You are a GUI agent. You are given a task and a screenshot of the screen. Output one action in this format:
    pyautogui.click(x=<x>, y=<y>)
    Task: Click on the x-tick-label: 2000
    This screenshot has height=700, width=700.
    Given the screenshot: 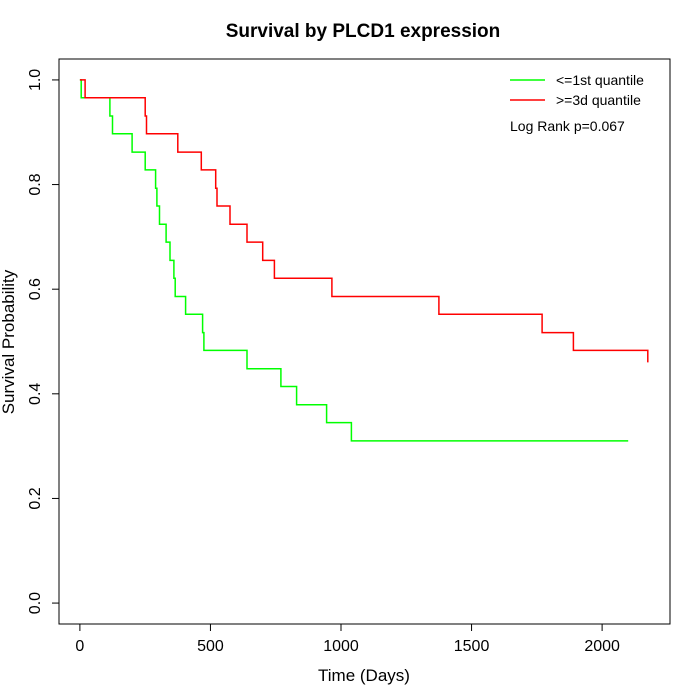 What is the action you would take?
    pyautogui.click(x=602, y=646)
    